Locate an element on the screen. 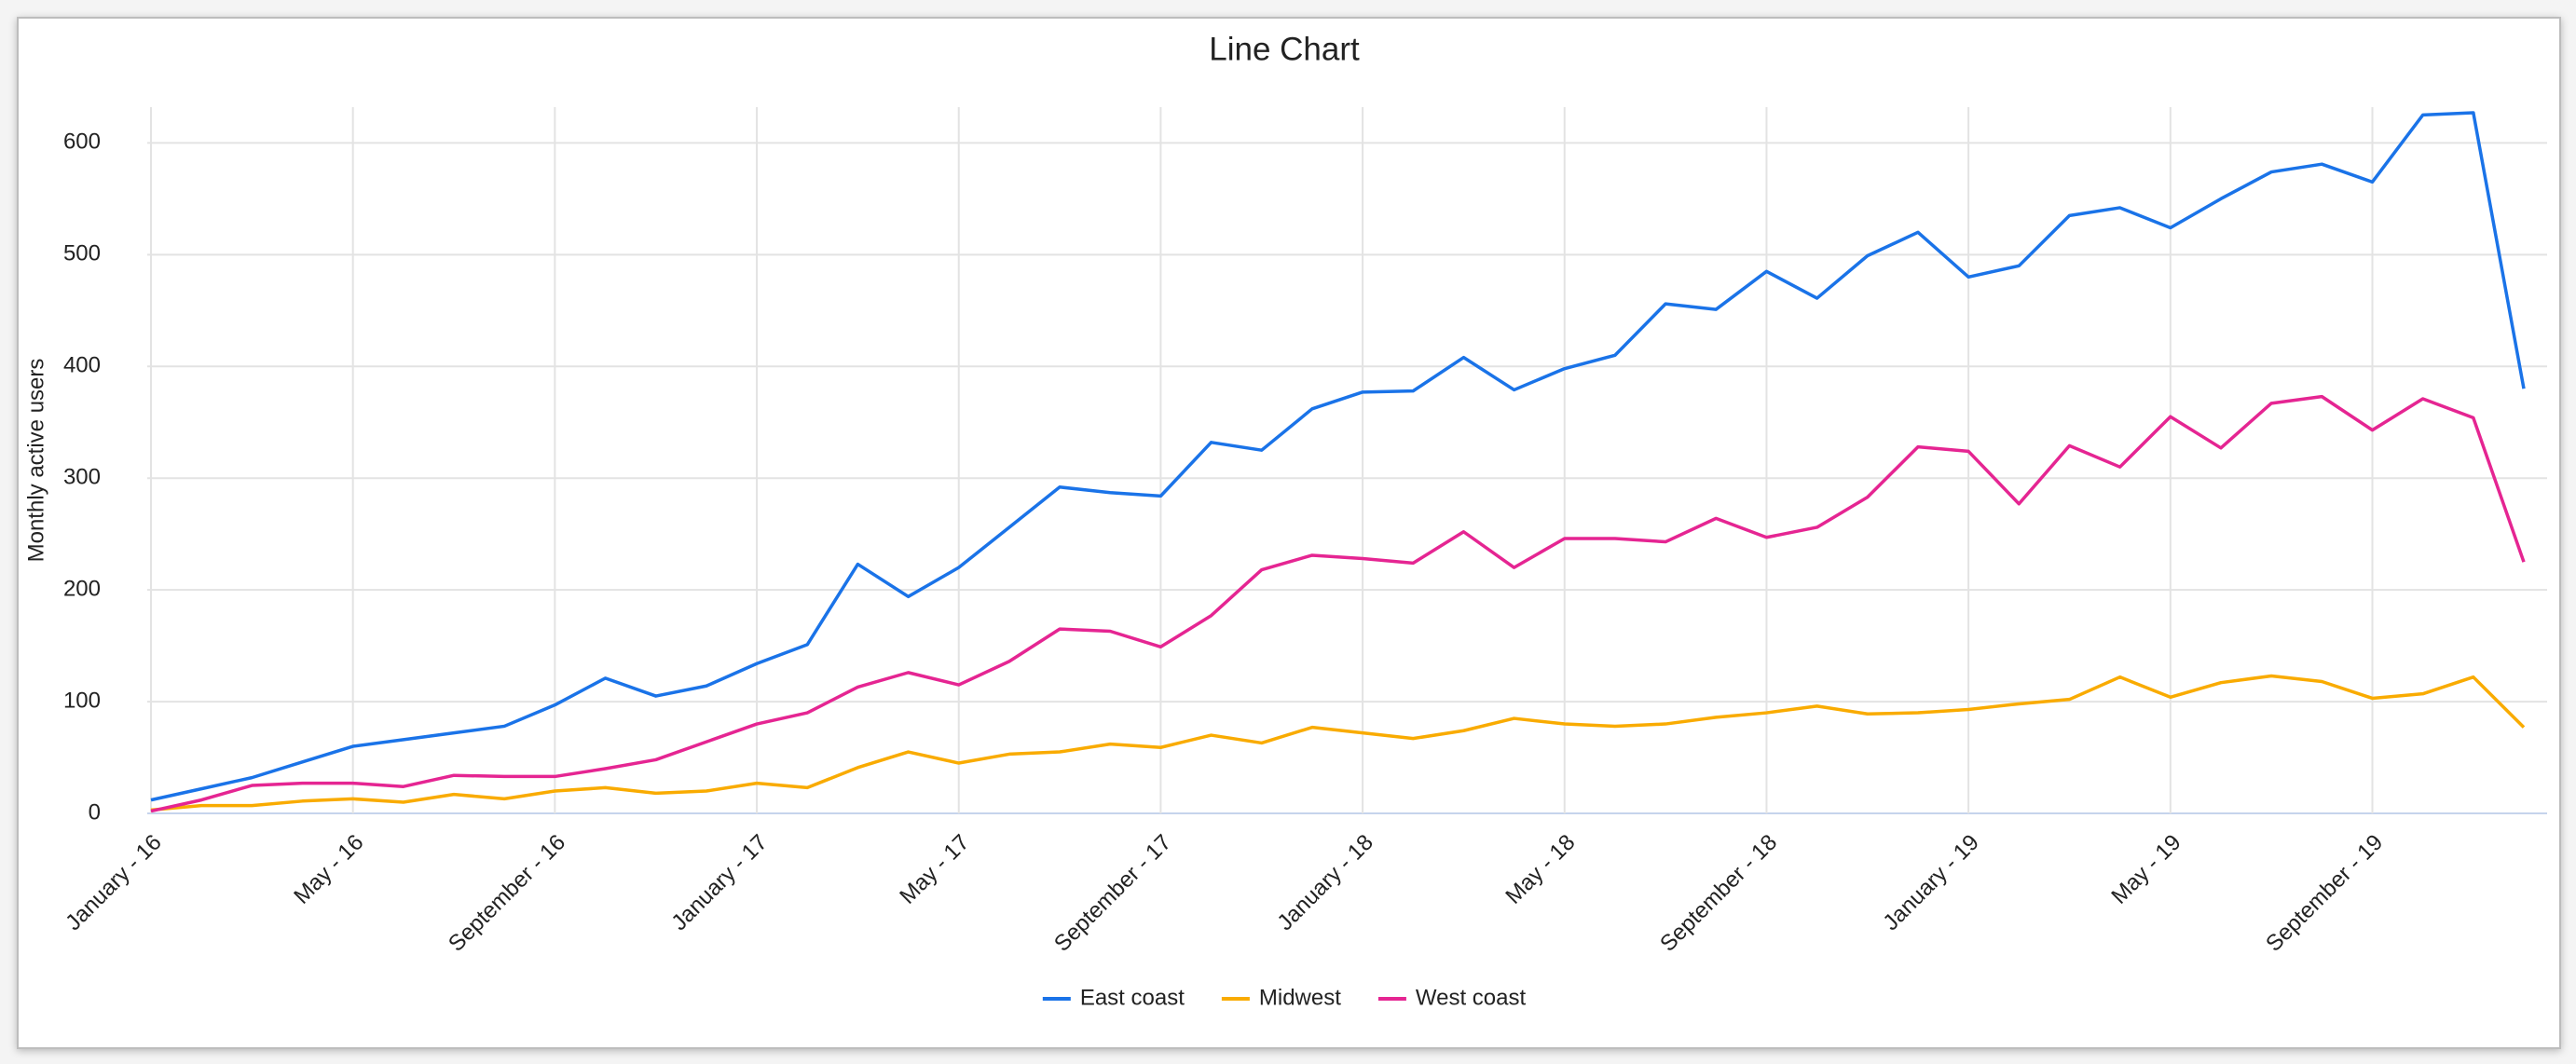 This screenshot has height=1064, width=2576. x-tick-label: January - 18 is located at coordinates (1324, 882).